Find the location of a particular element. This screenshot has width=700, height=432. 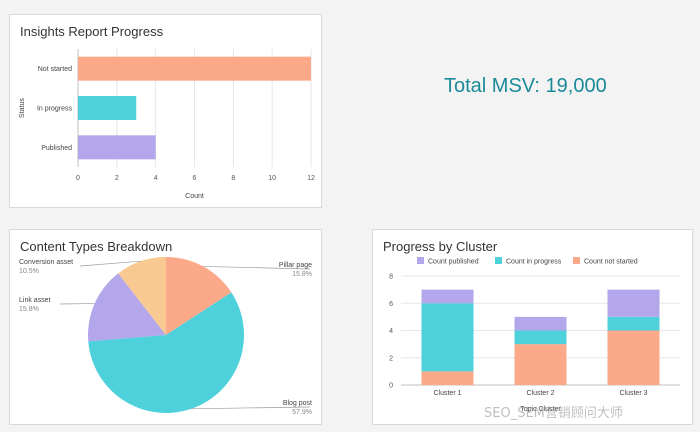

insights-chart-title: Insights Report Progress is located at coordinates (92, 31).